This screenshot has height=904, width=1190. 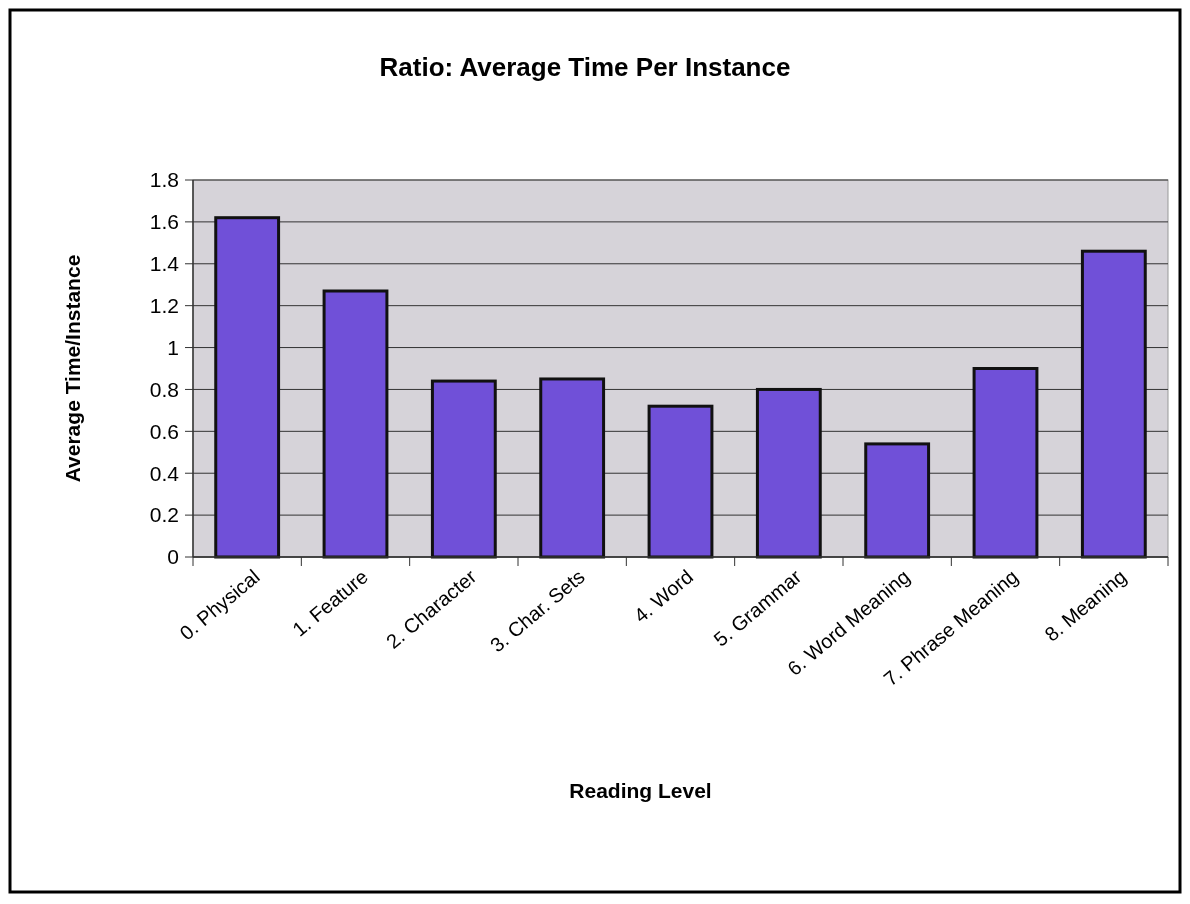 I want to click on x-tick-label: 3. Char. Sets, so click(x=537, y=611).